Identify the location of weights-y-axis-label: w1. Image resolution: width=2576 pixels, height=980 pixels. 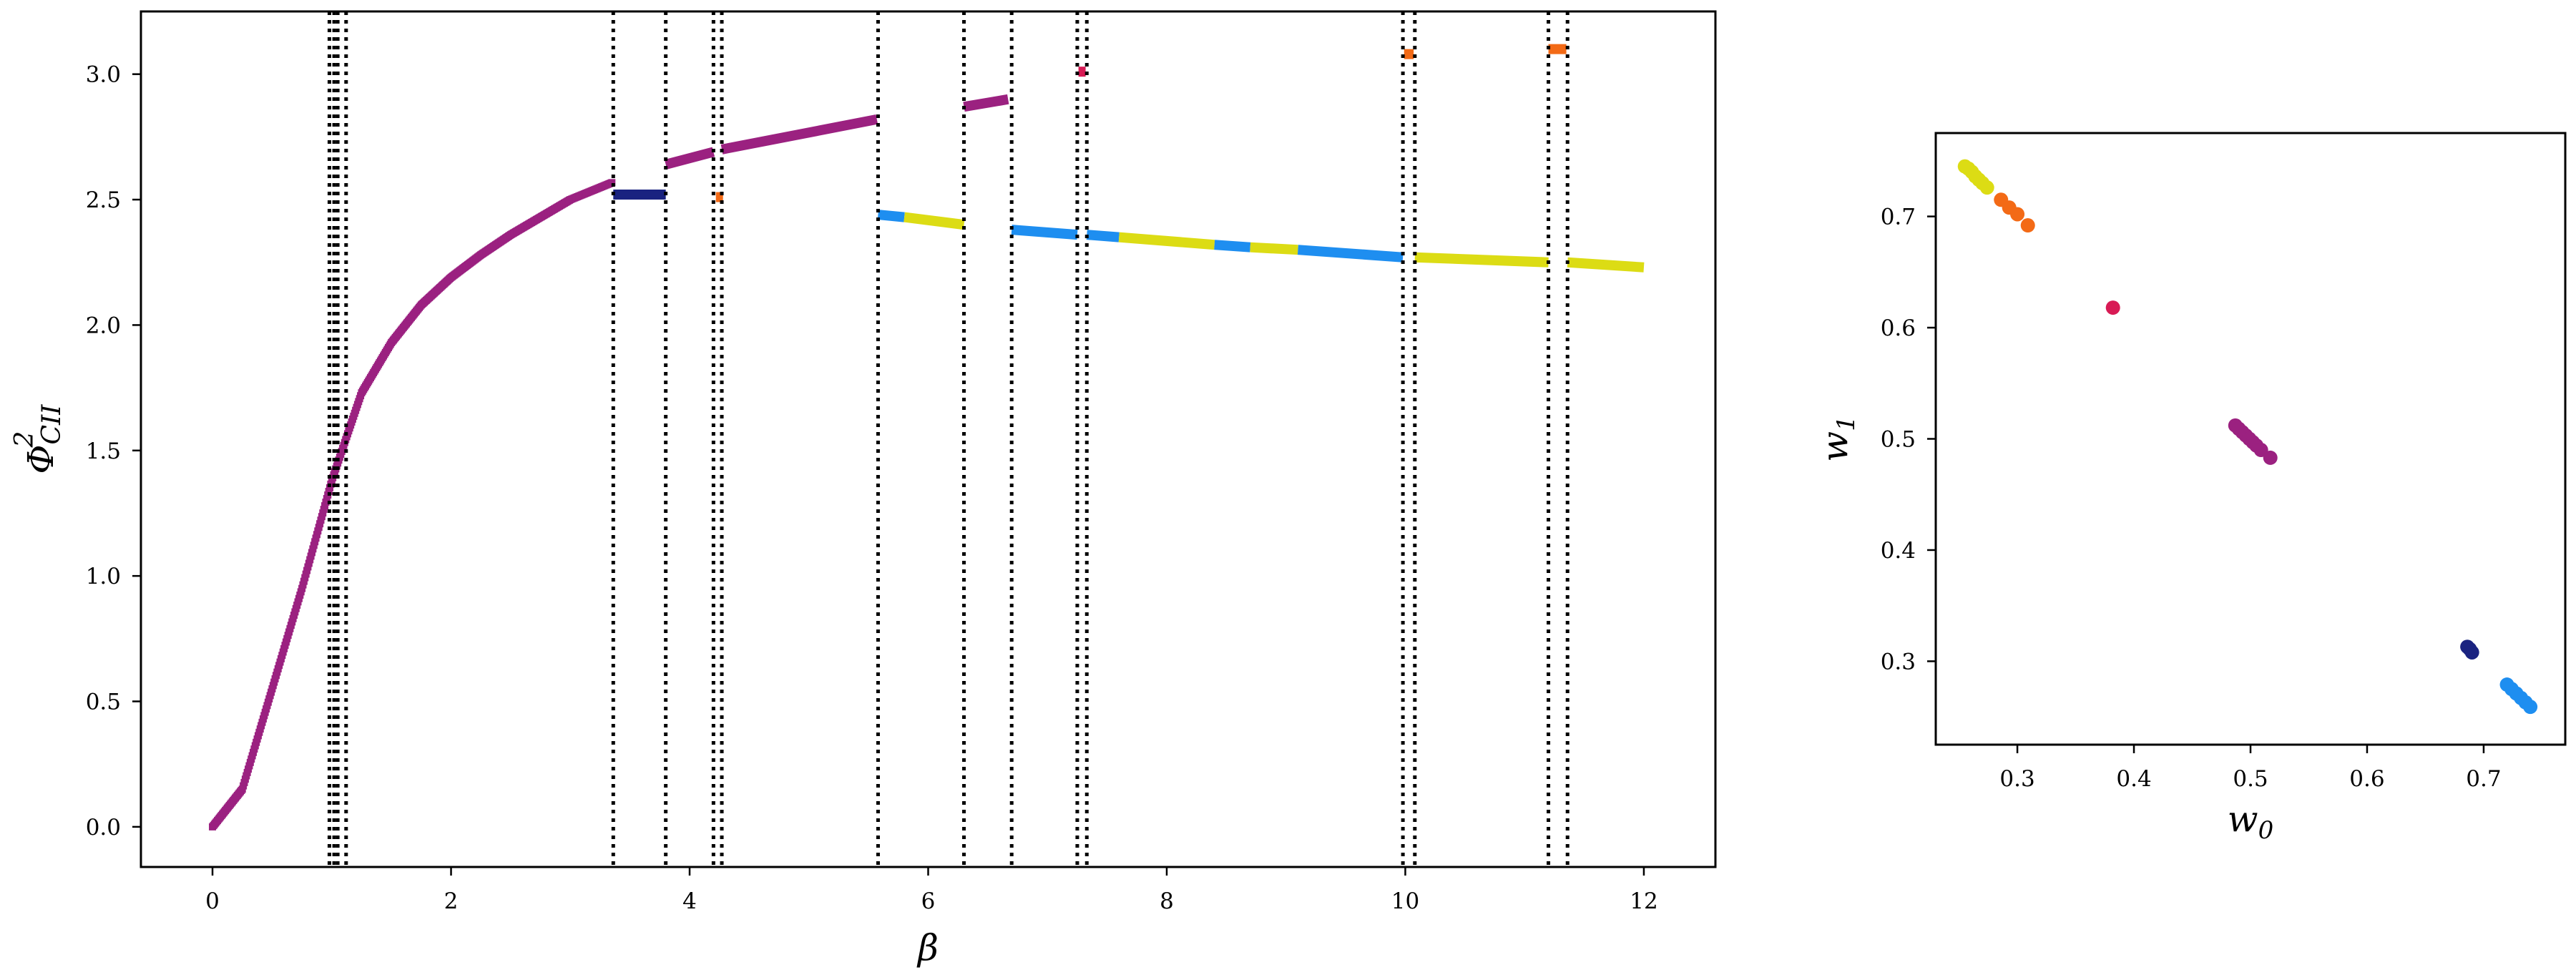
(1838, 439).